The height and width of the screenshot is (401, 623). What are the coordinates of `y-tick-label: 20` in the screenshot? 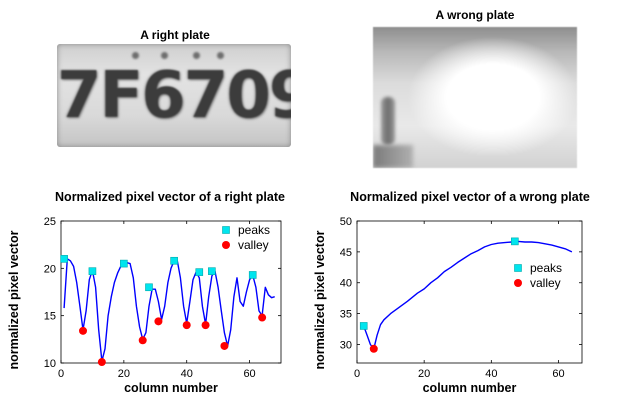 It's located at (50, 269).